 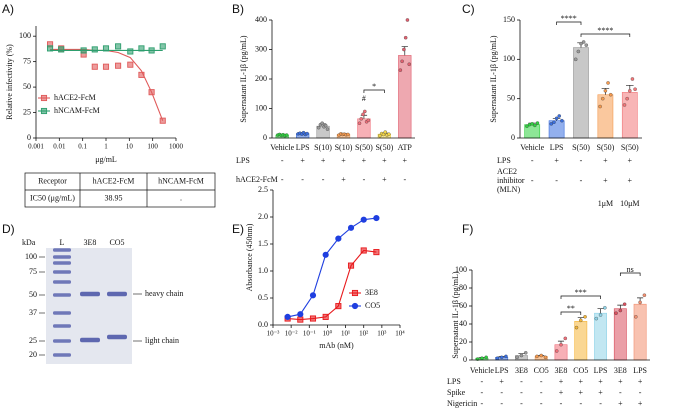 I want to click on x-tick-label: 10³, so click(x=381, y=334).